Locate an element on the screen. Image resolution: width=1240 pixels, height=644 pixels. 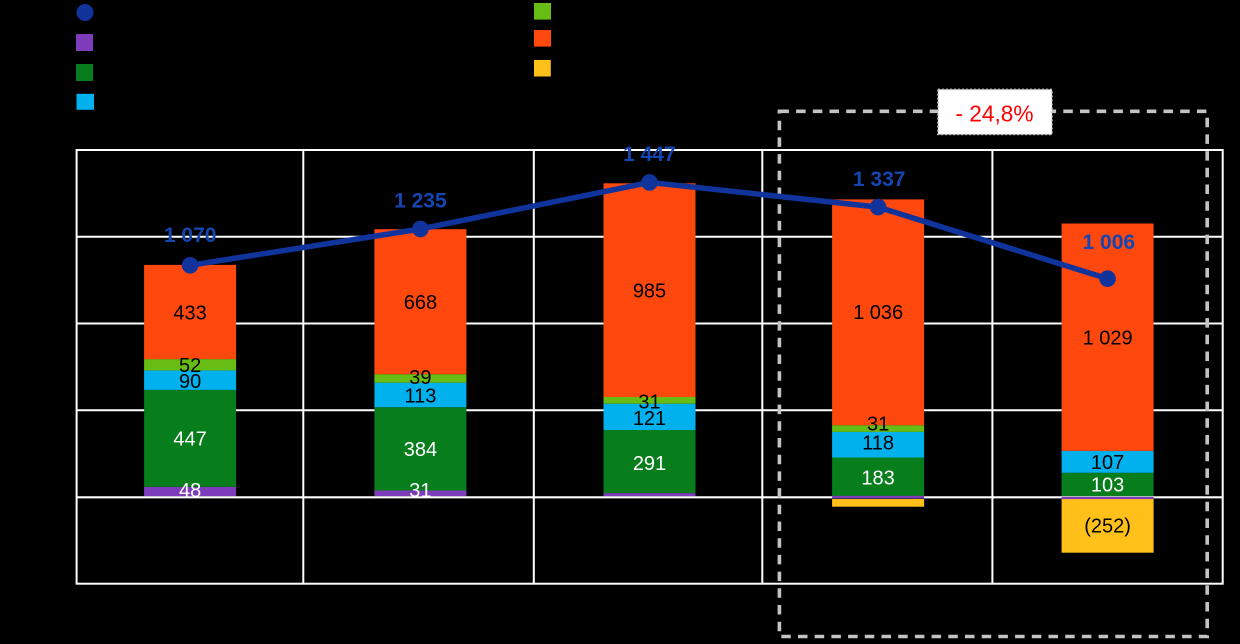
svg-text: 1 029 is located at coordinates (1108, 339).